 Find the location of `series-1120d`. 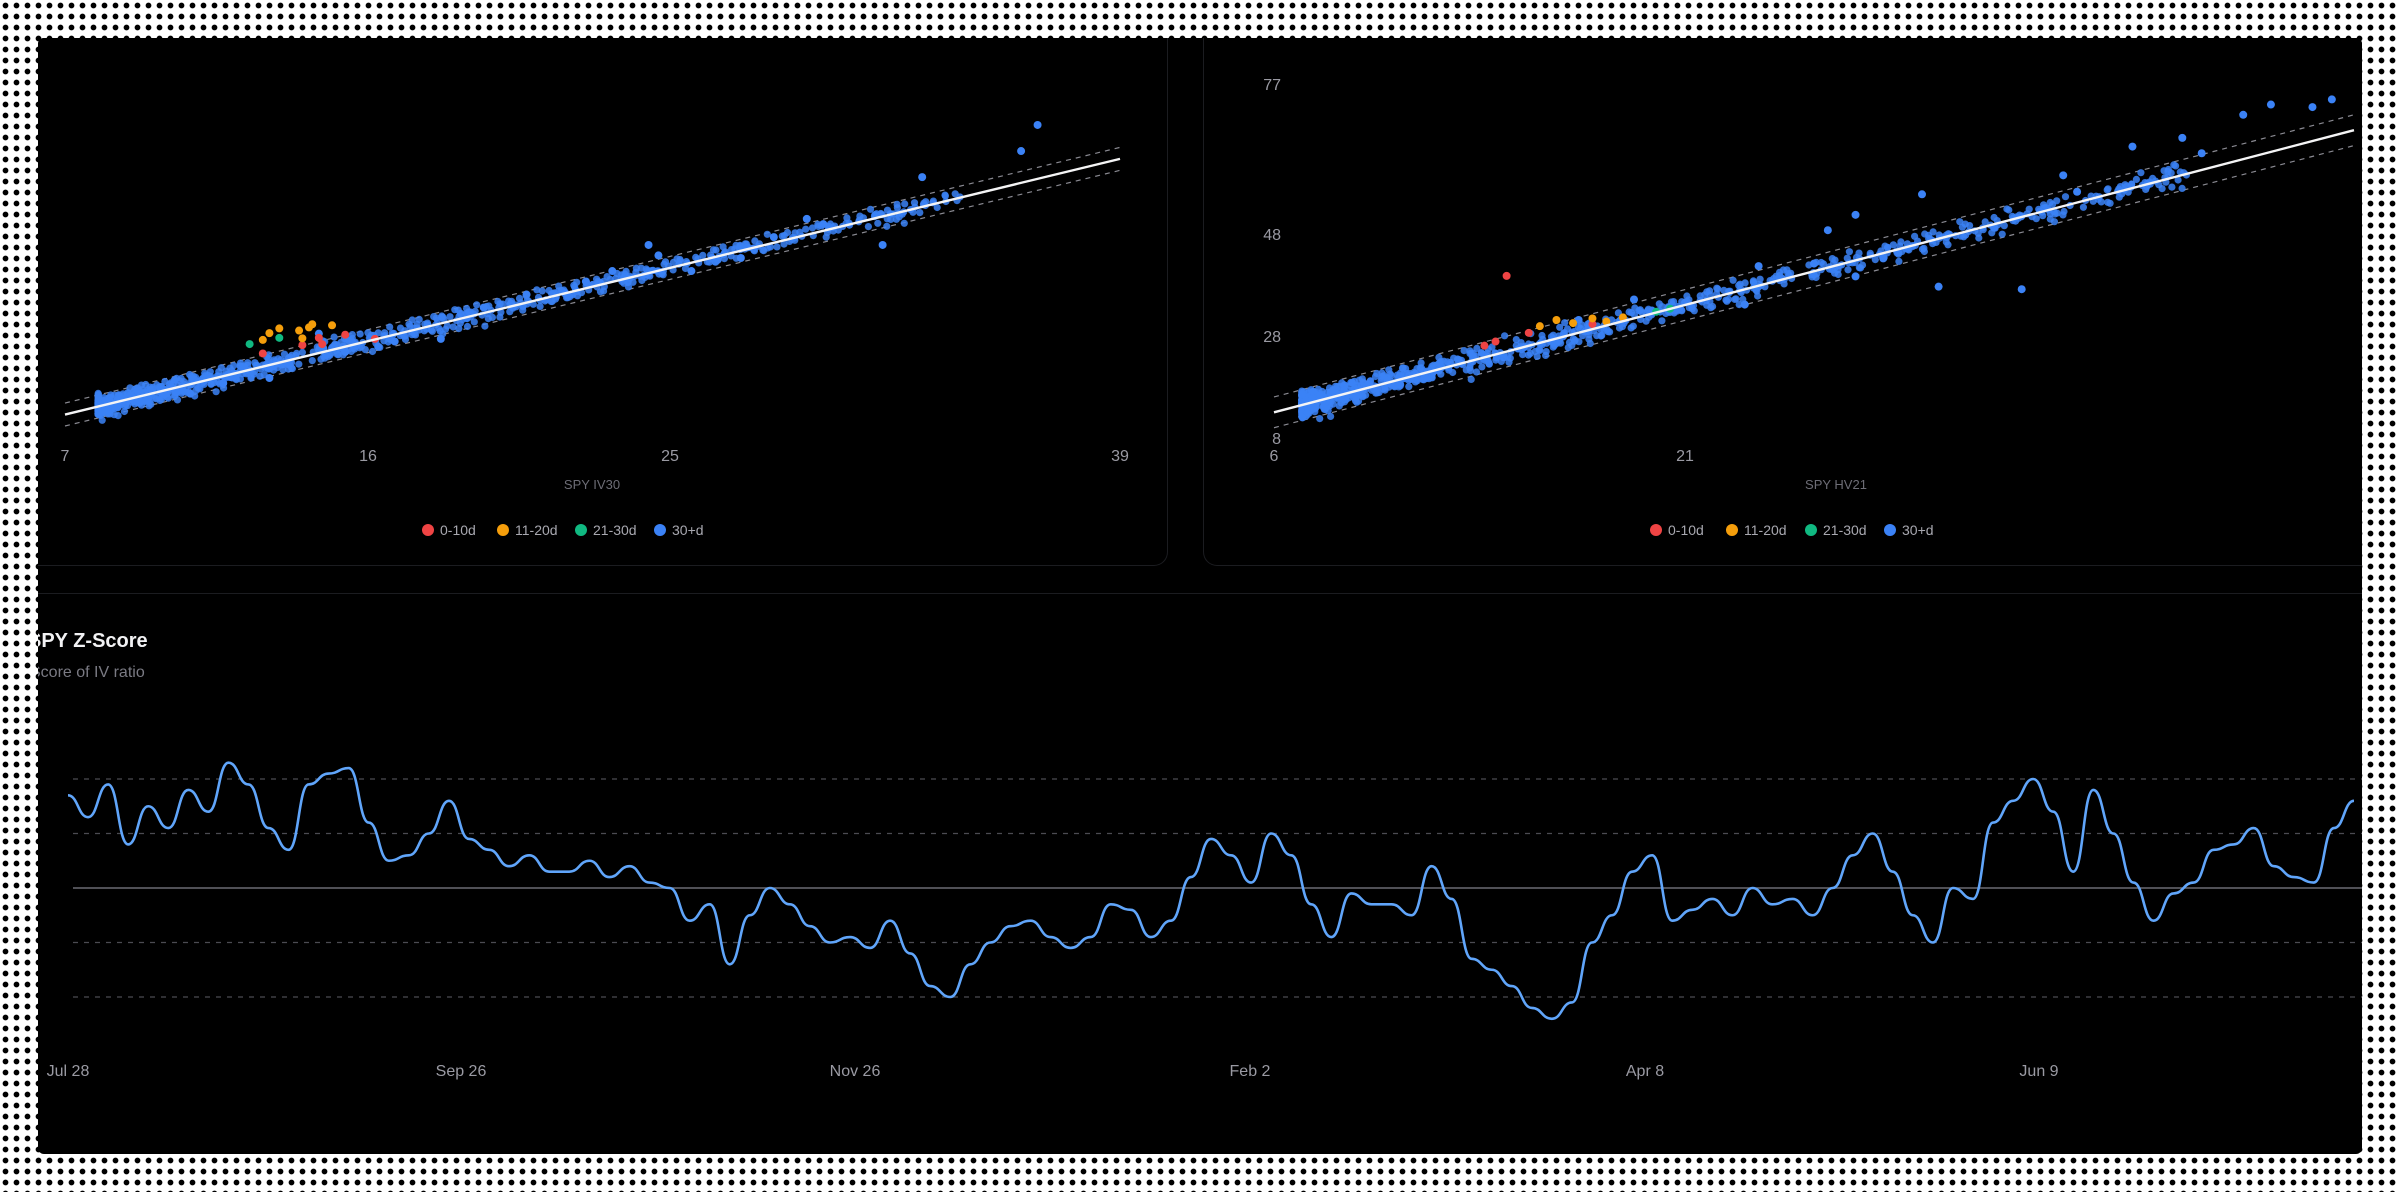

series-1120d is located at coordinates (297, 332).